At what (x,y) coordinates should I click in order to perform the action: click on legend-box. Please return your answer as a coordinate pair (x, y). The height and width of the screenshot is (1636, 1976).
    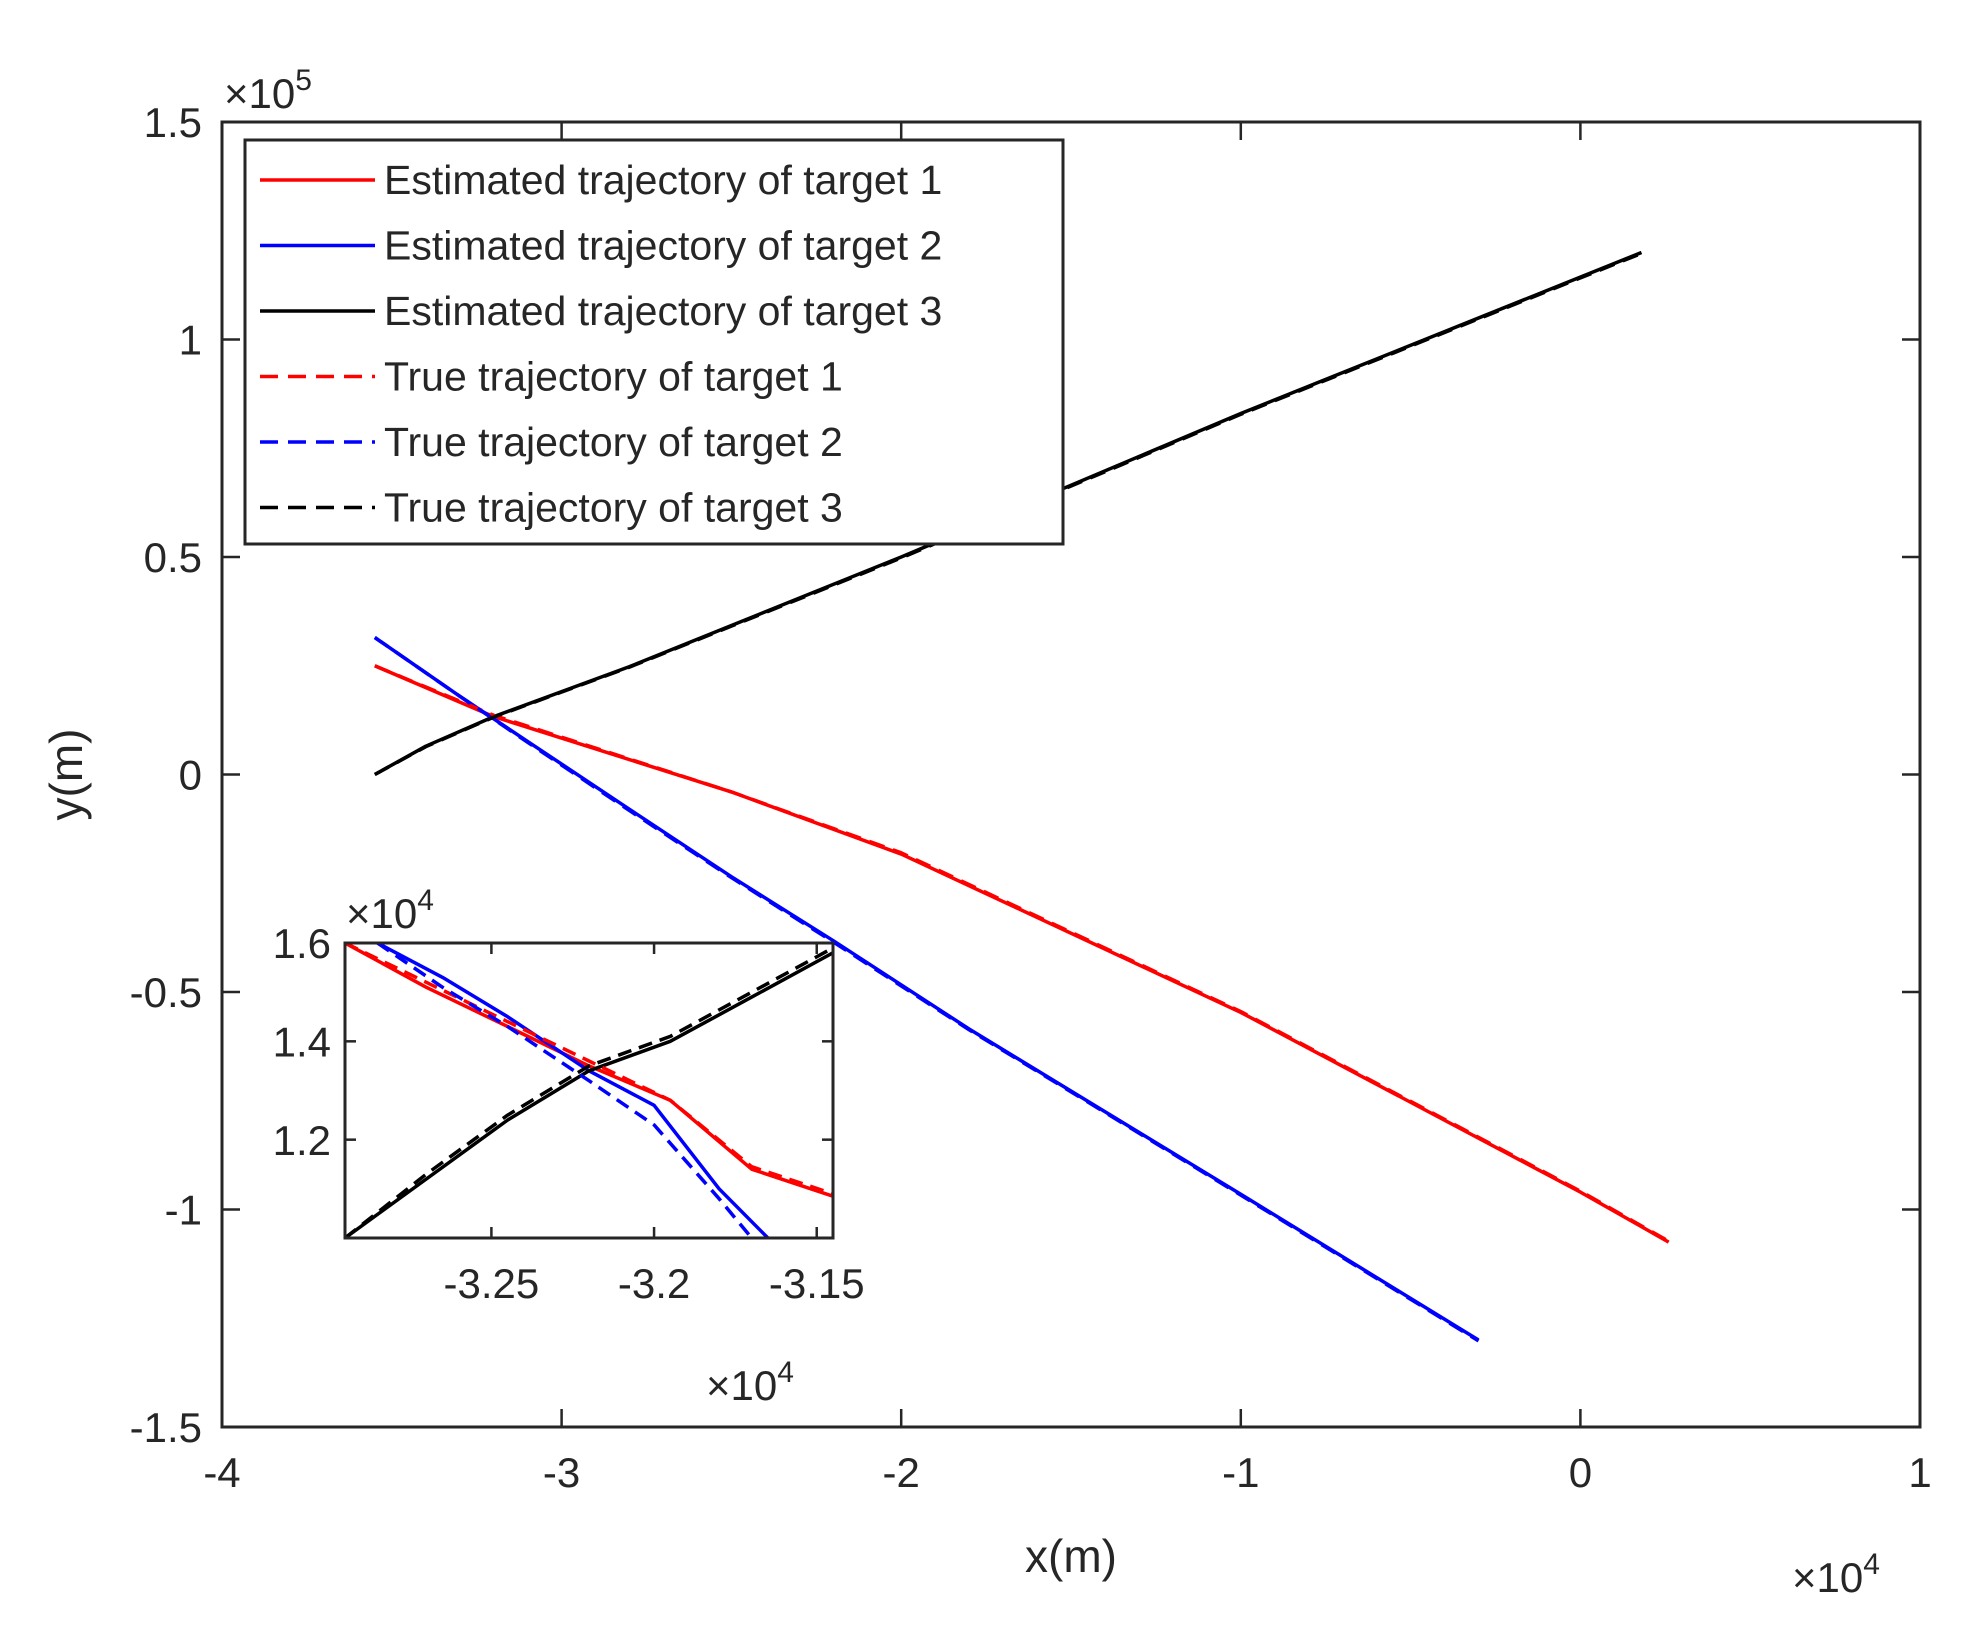
    Looking at the image, I should click on (654, 342).